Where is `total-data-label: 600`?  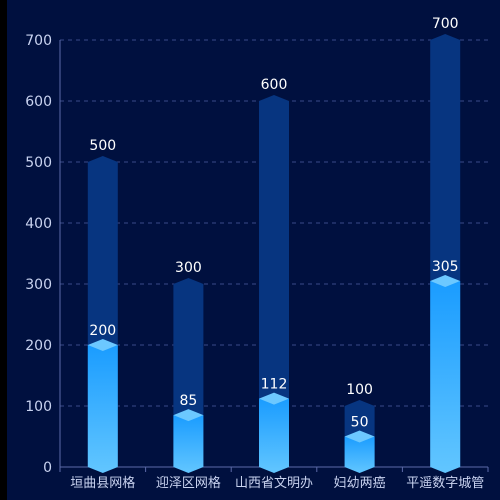 total-data-label: 600 is located at coordinates (274, 85).